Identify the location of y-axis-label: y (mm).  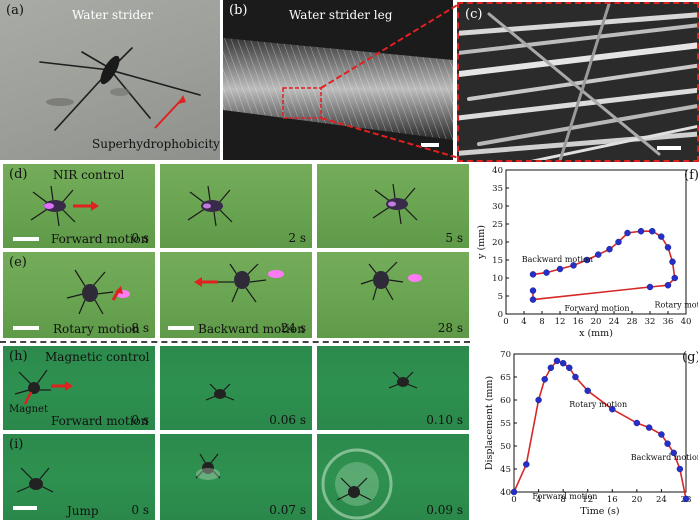
(481, 242).